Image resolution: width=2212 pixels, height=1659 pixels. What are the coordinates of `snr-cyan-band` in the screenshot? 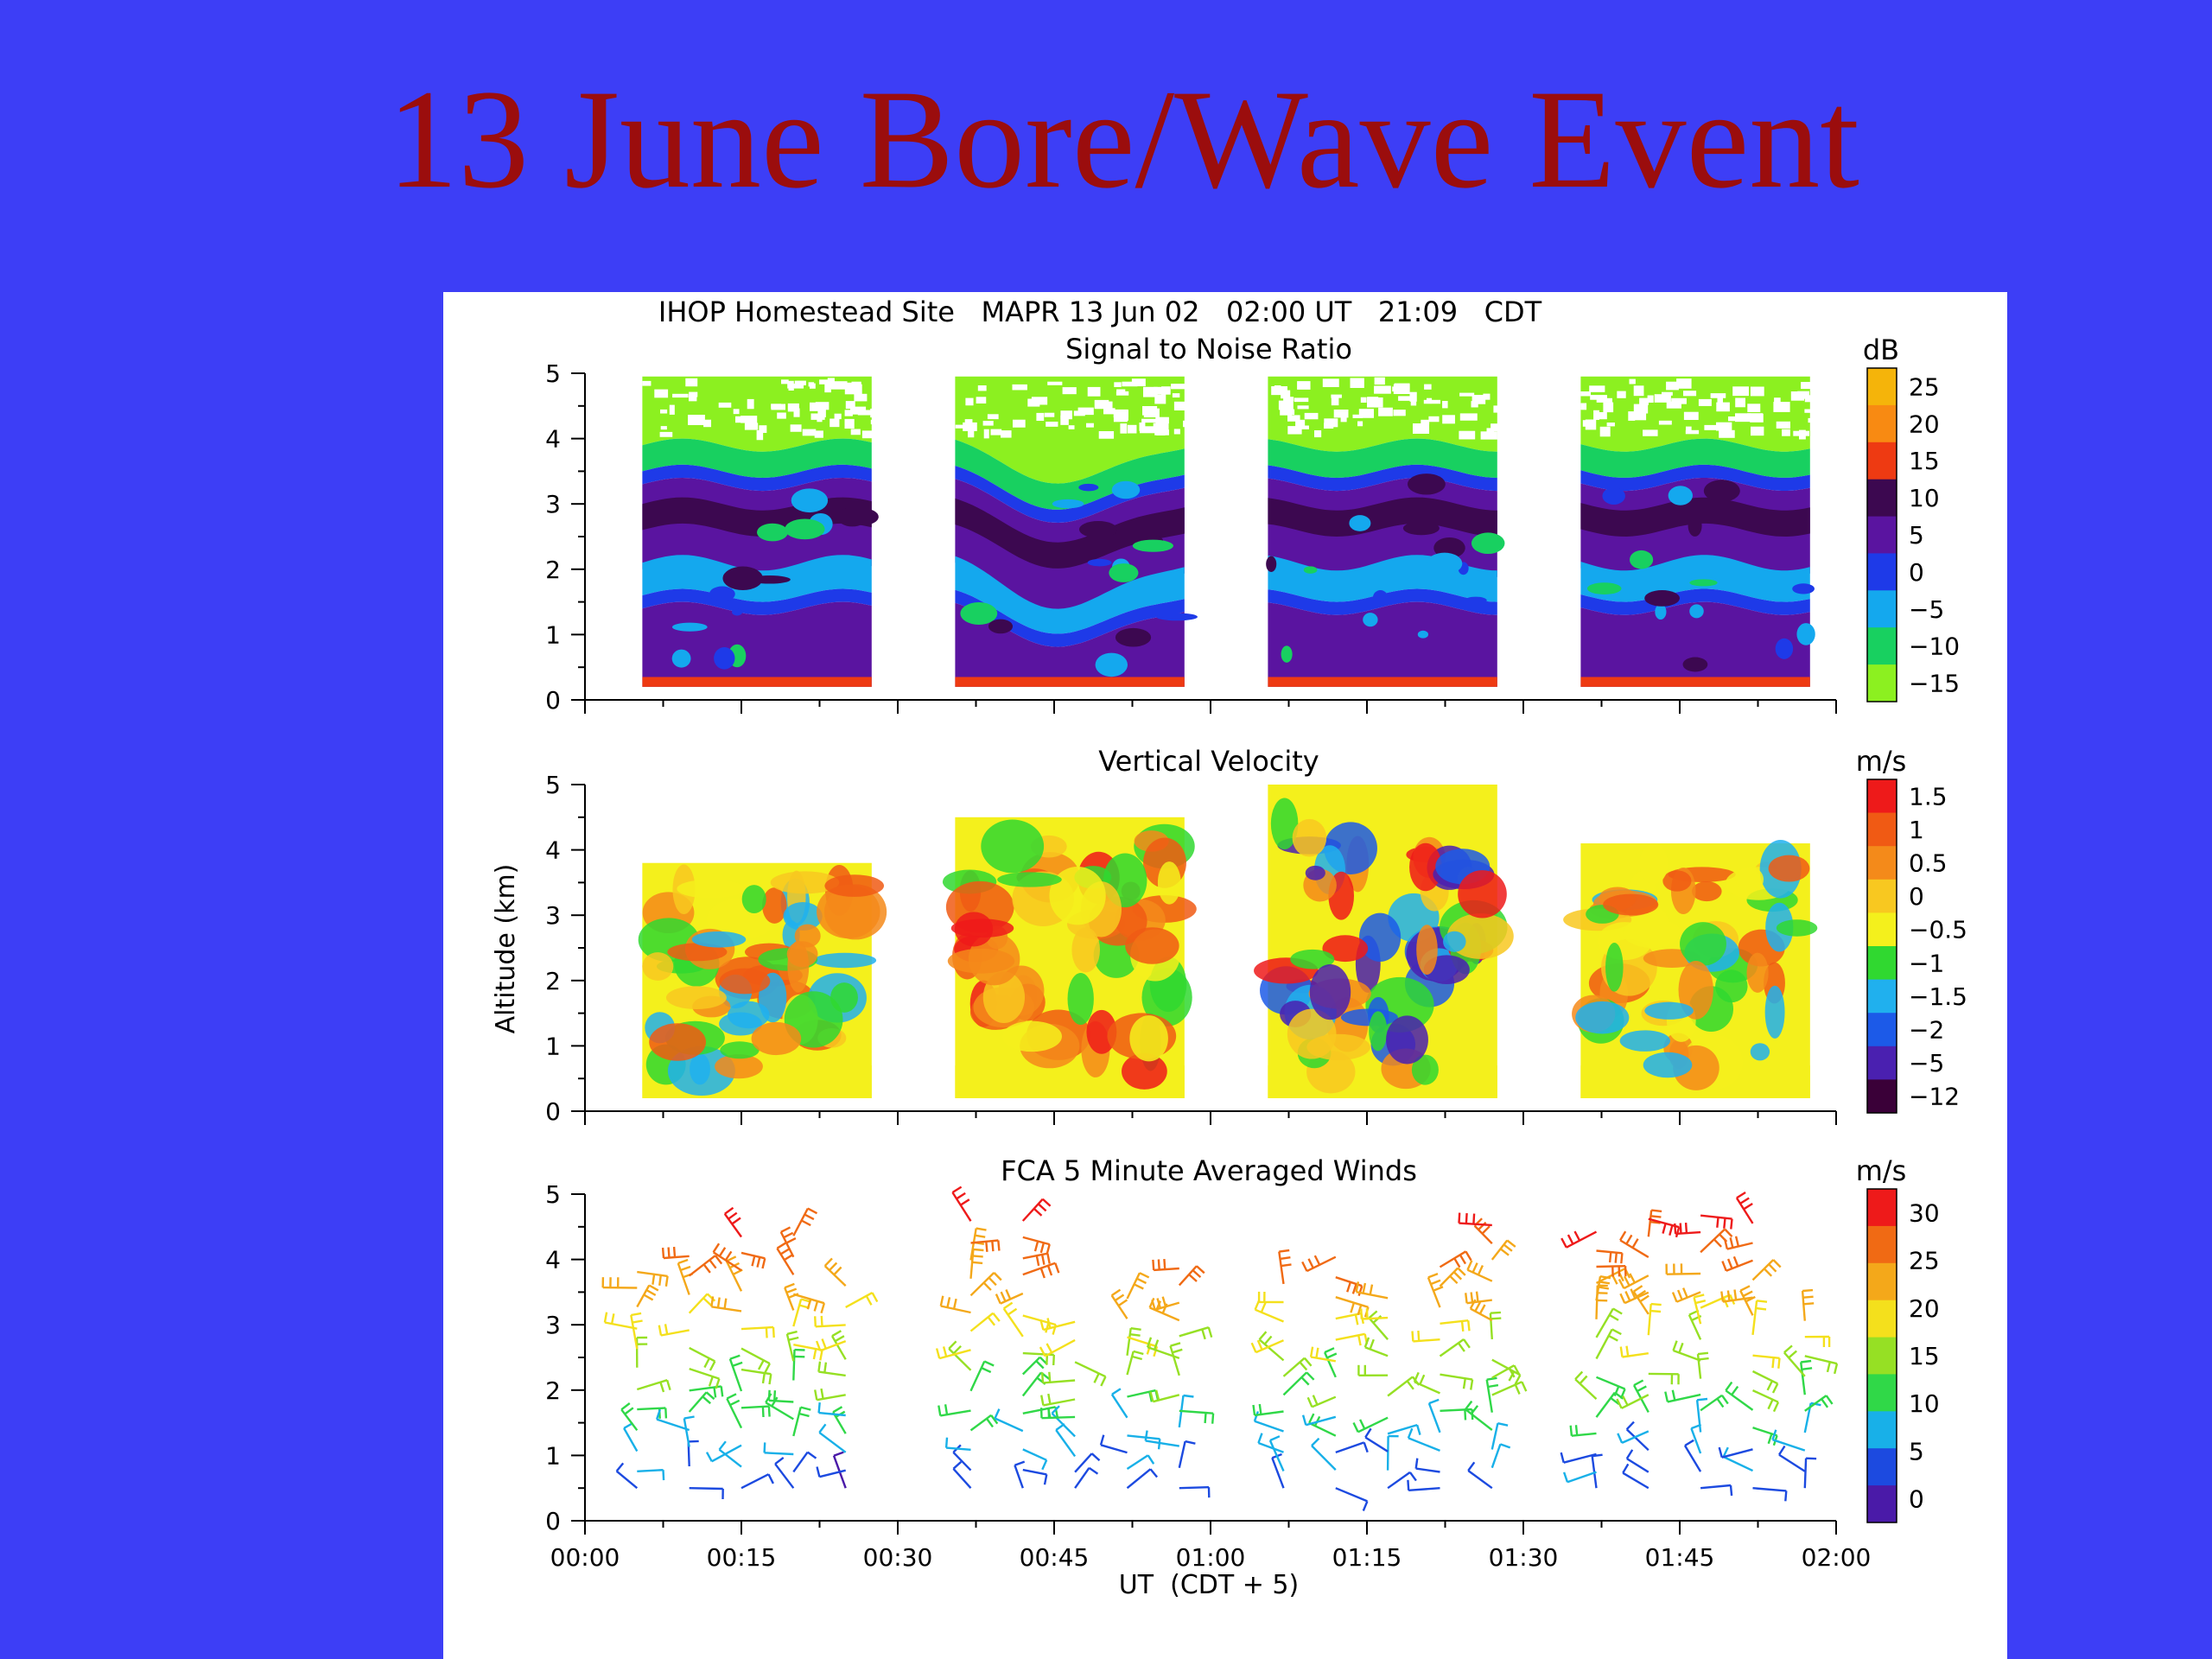 It's located at (1695, 578).